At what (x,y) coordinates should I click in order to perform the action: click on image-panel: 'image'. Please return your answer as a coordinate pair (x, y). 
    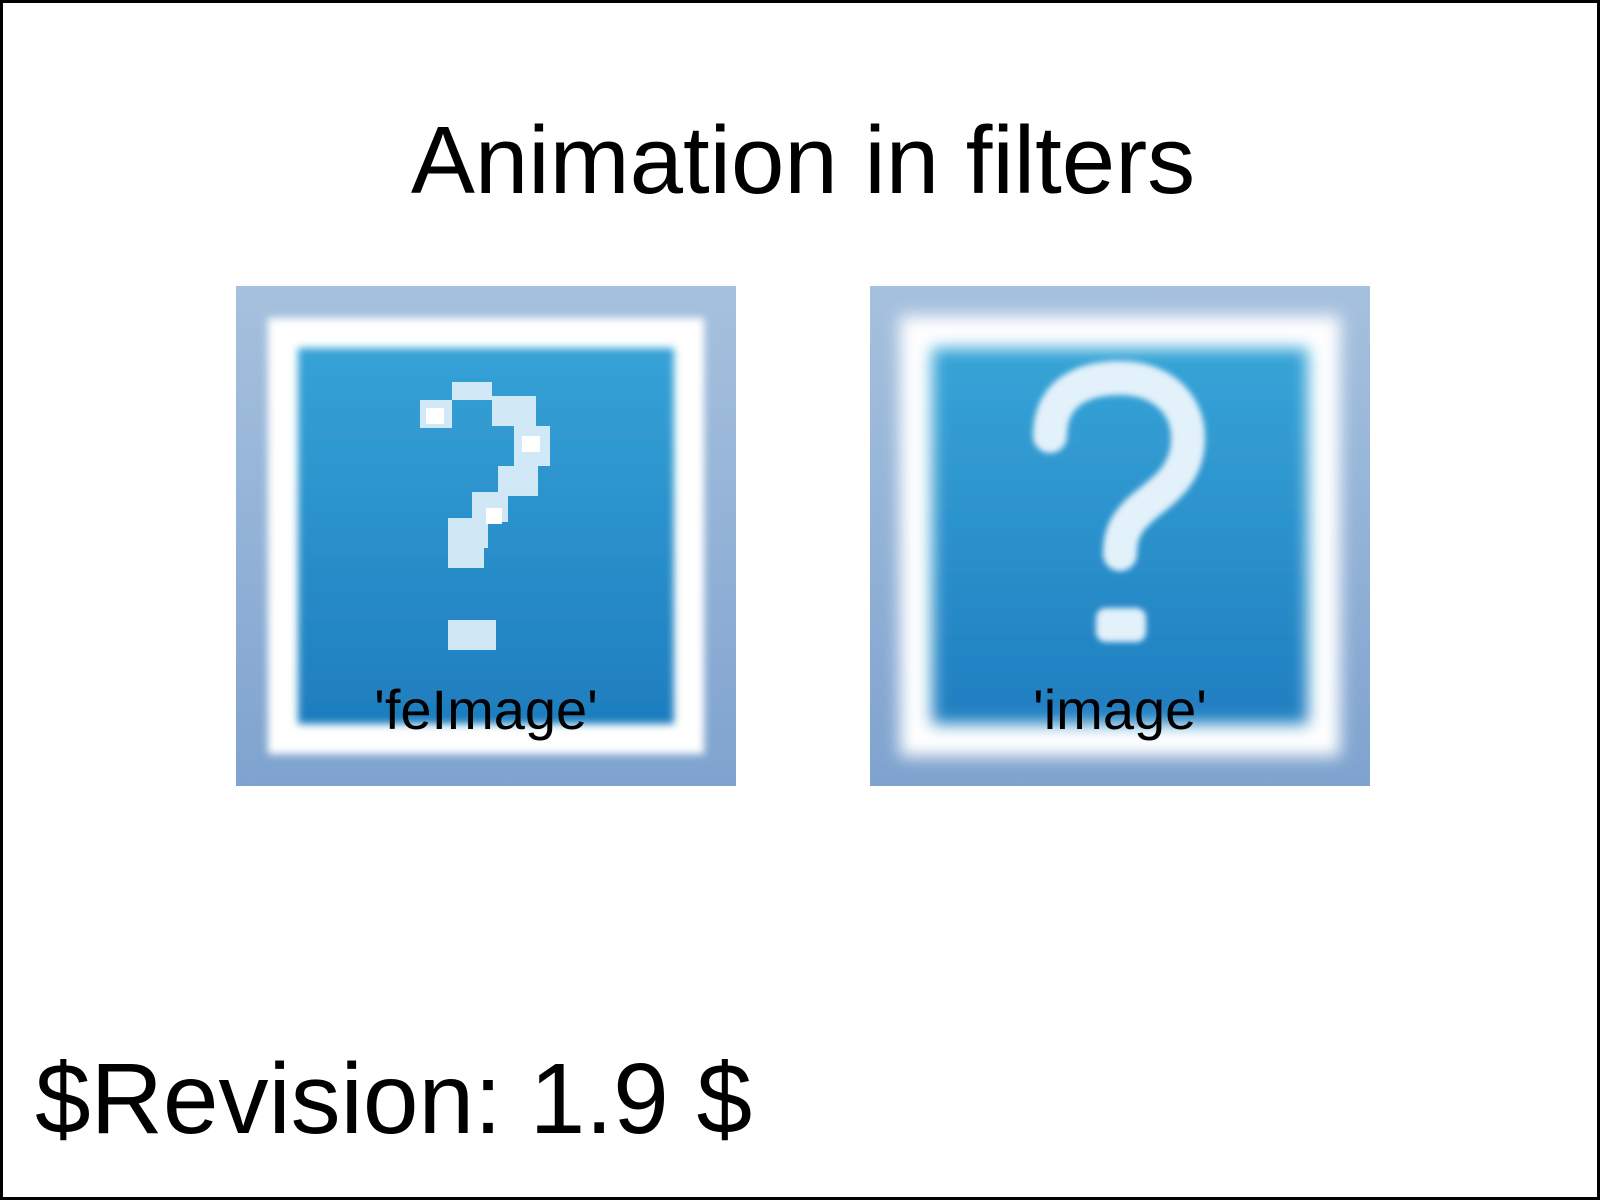
    Looking at the image, I should click on (1120, 536).